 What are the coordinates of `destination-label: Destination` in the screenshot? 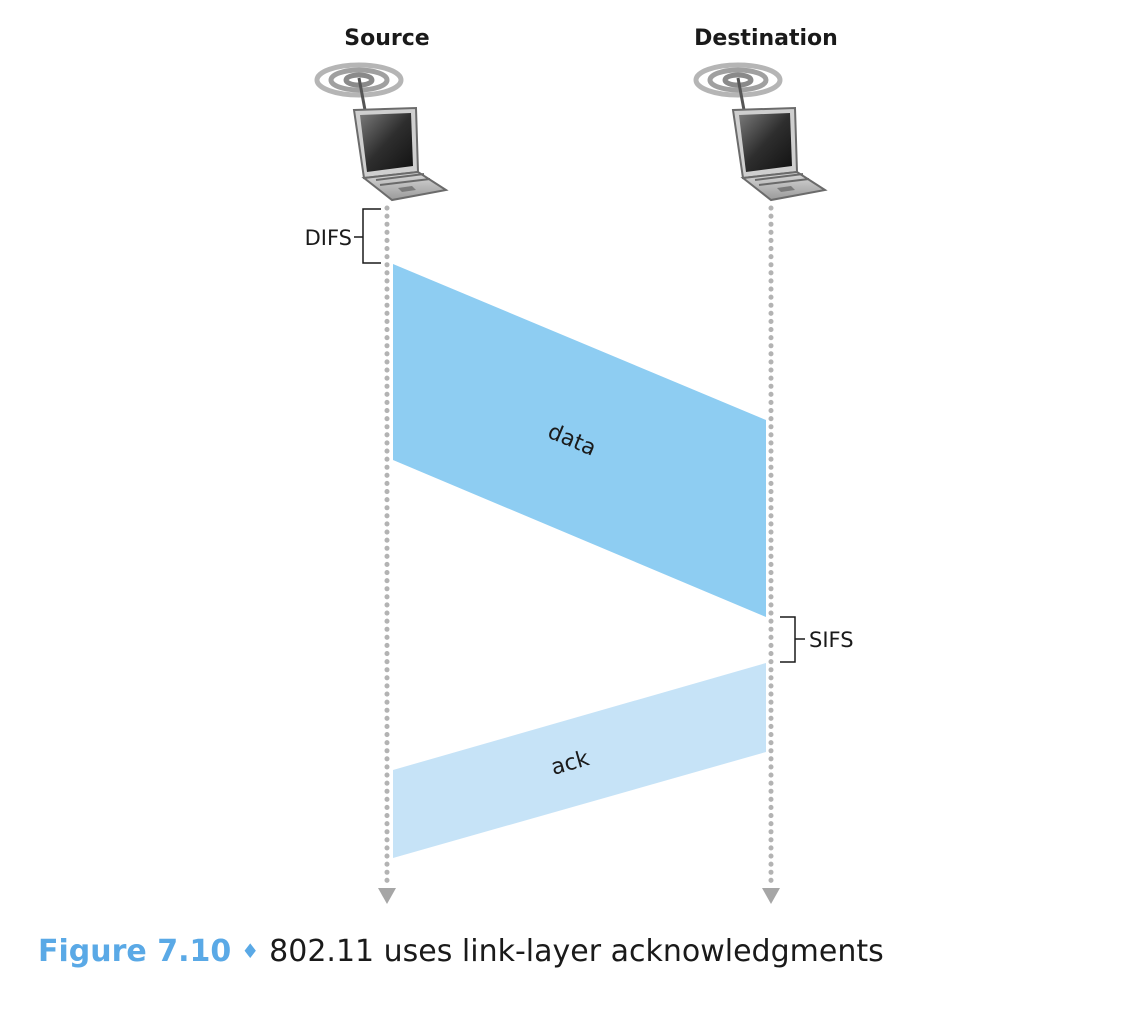 It's located at (766, 38).